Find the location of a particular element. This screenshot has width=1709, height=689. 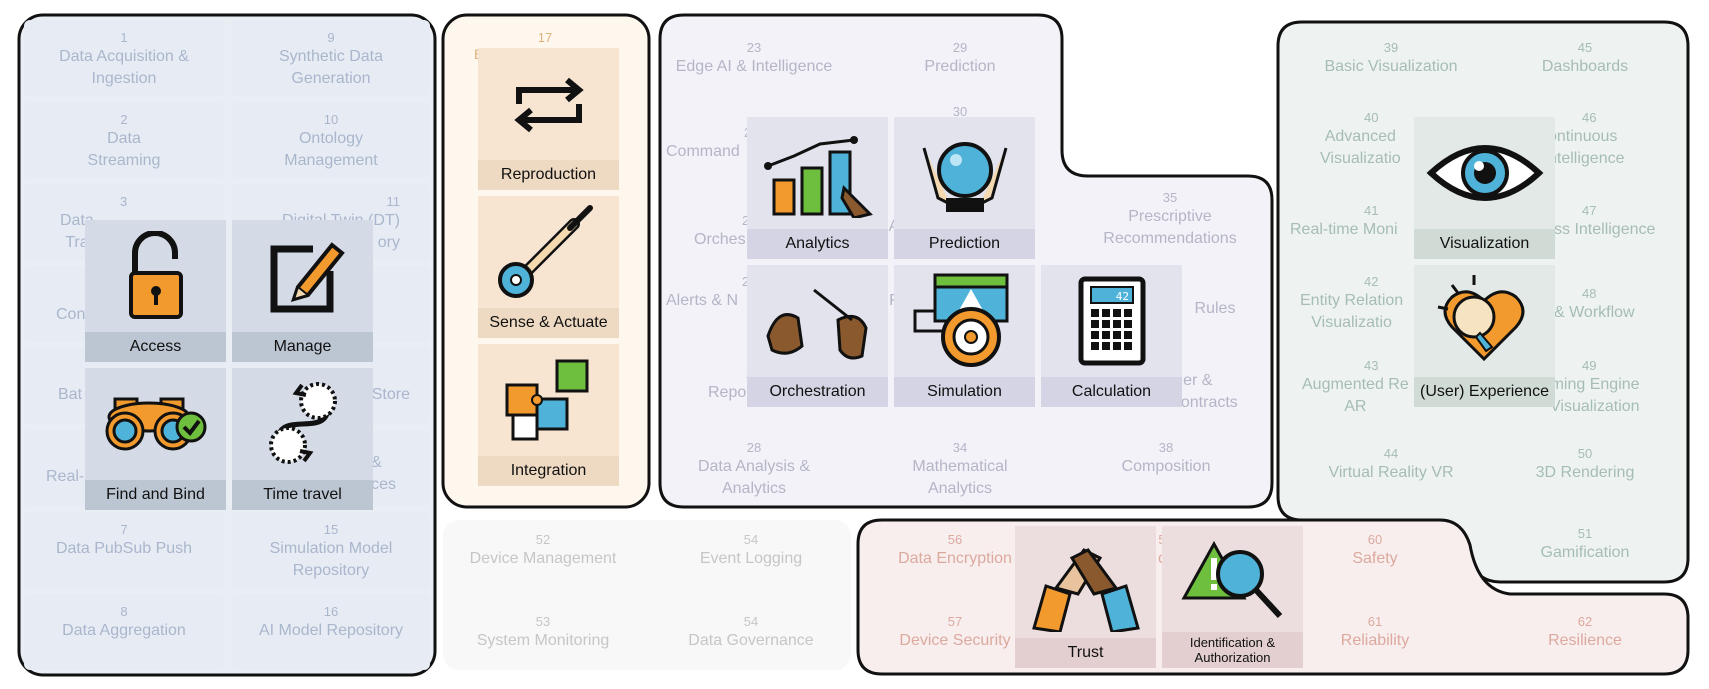

capability-cell: 43 Augmented Re AR is located at coordinates (1362, 383).